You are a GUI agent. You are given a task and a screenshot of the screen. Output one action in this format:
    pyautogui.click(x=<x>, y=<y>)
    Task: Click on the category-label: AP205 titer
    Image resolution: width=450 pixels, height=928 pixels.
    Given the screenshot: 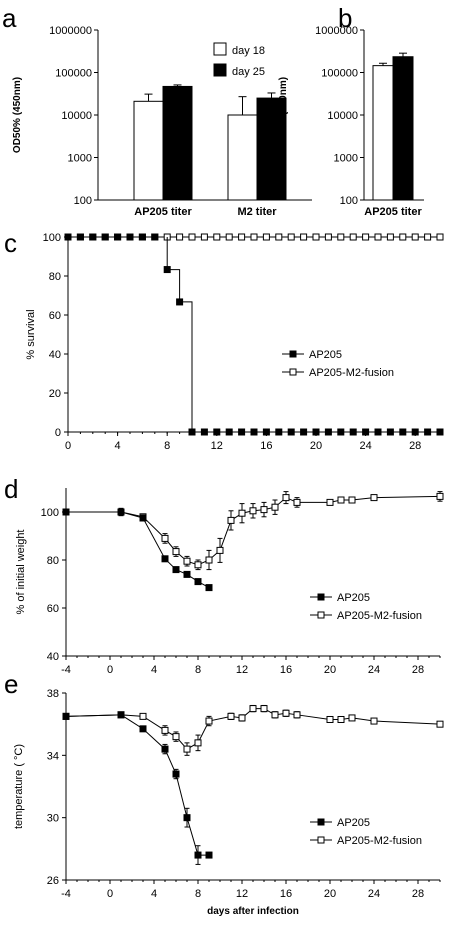 What is the action you would take?
    pyautogui.click(x=163, y=212)
    